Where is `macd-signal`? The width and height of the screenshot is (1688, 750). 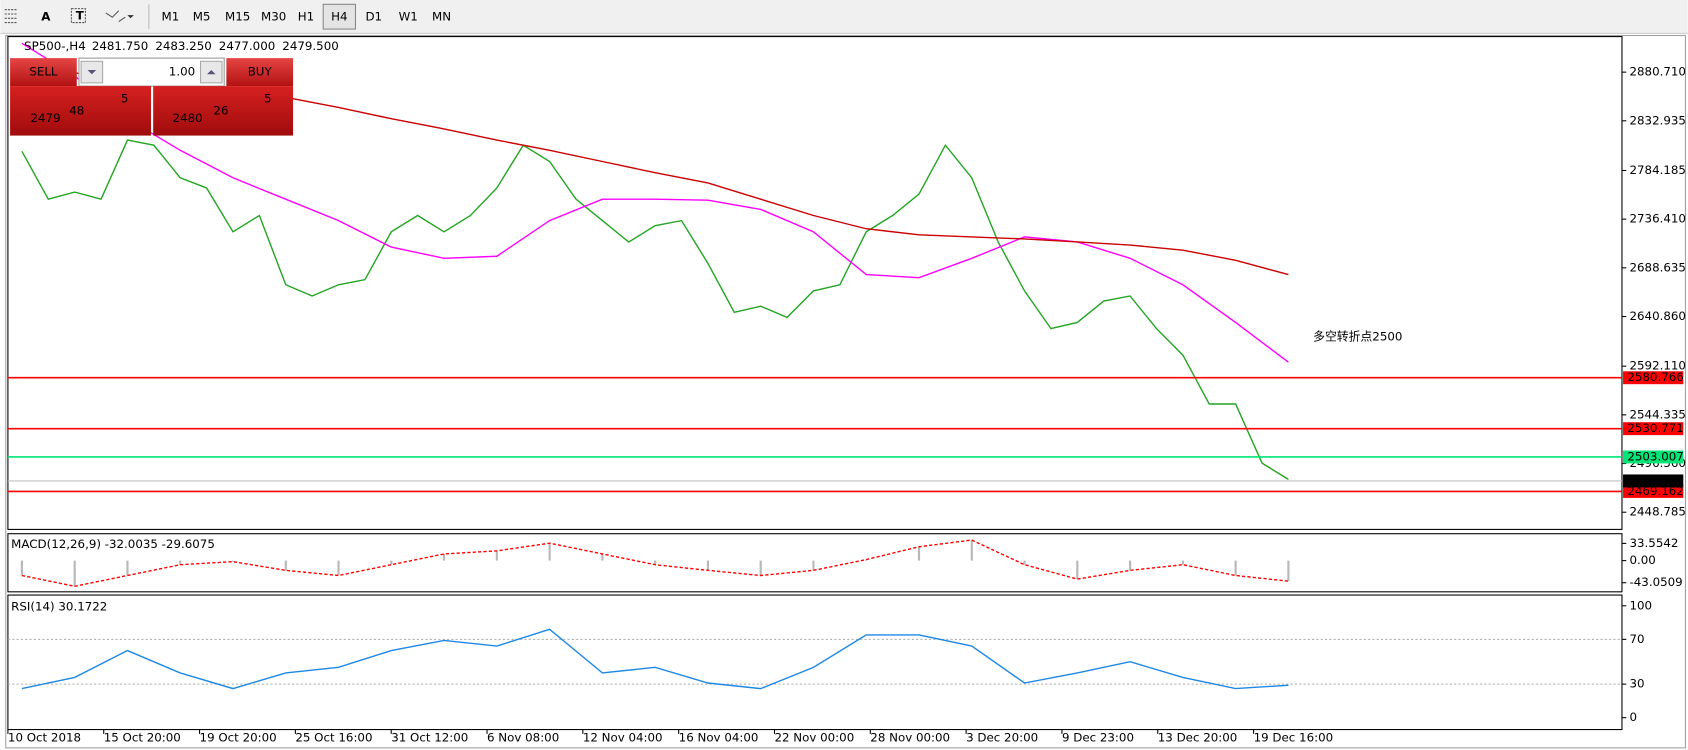
macd-signal is located at coordinates (655, 563).